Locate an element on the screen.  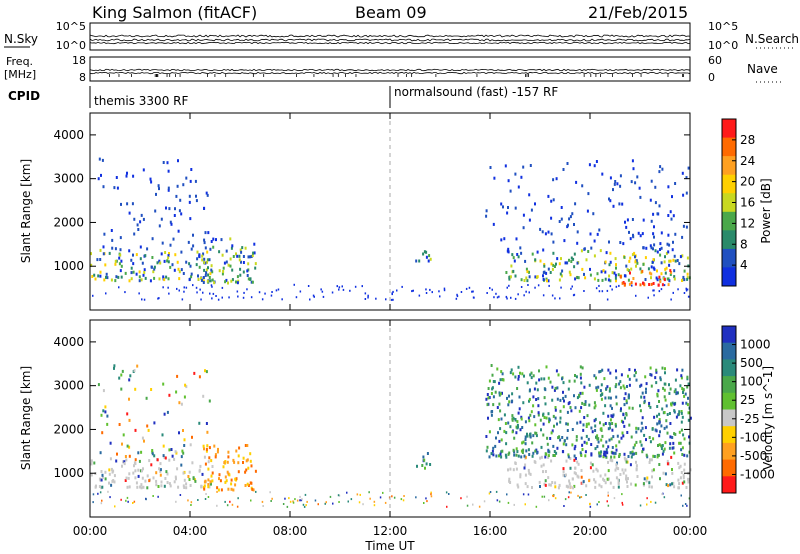
x-tick-label: 00:00 is located at coordinates (90, 531).